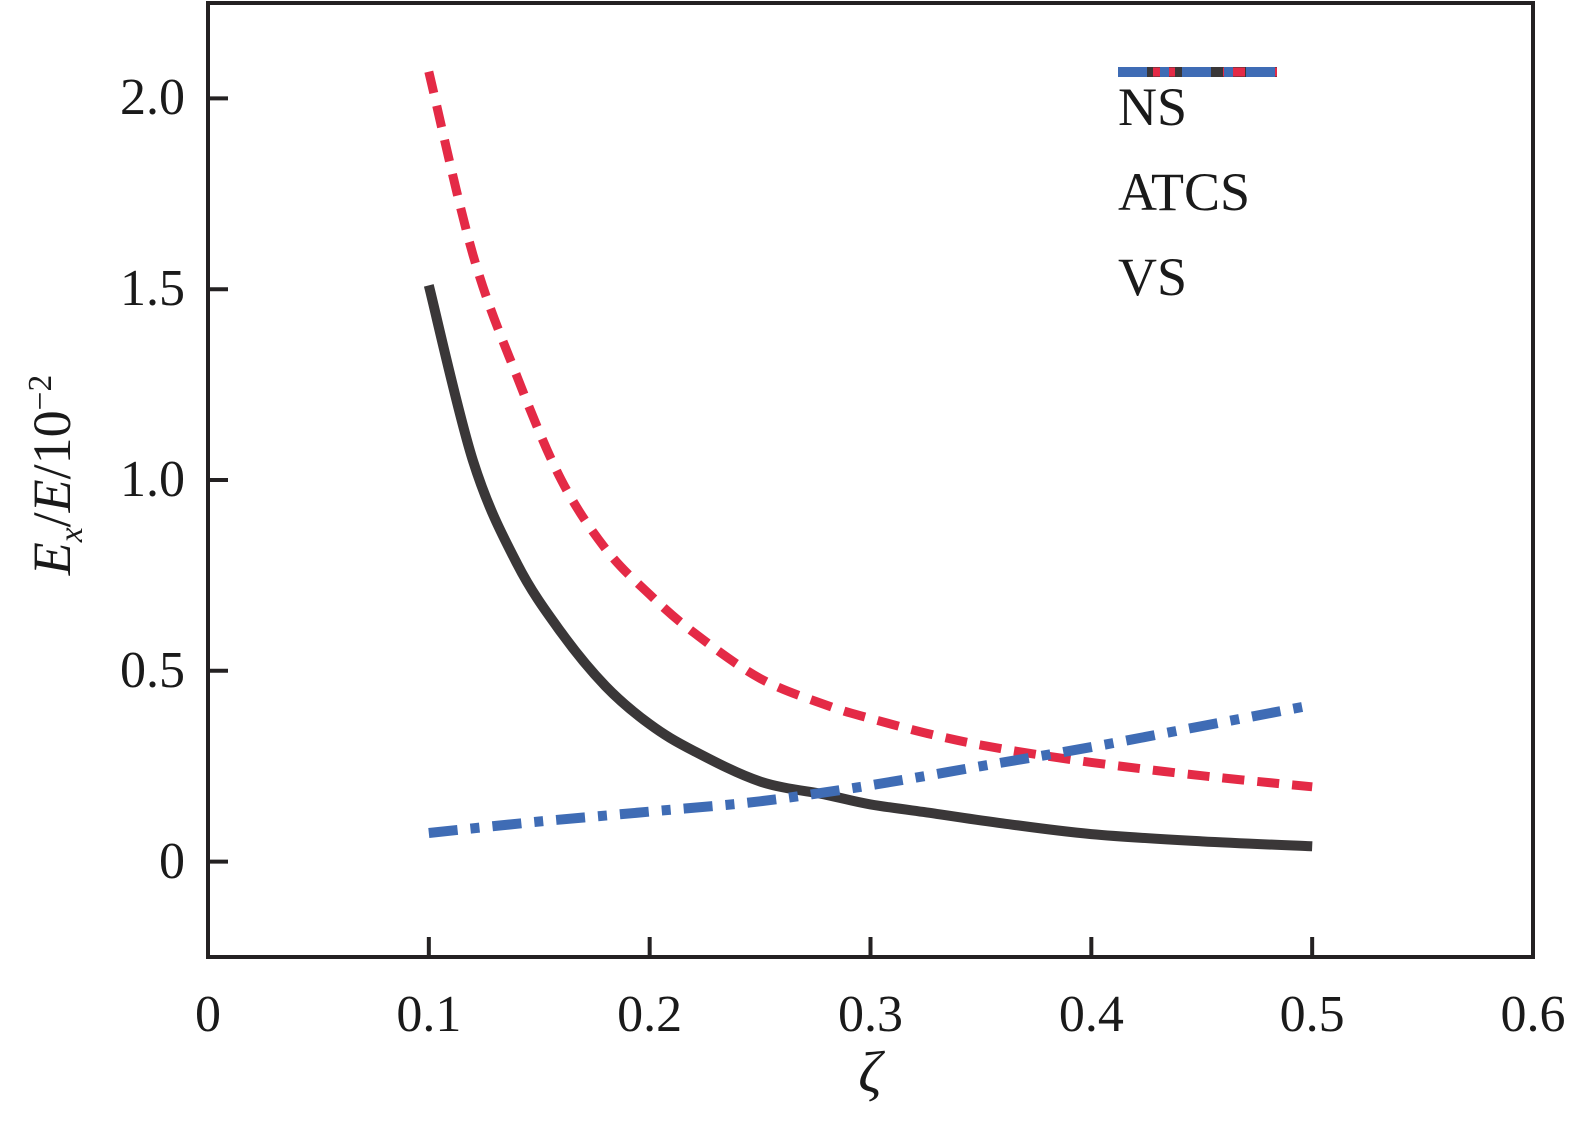 Image resolution: width=1575 pixels, height=1132 pixels. Describe the element at coordinates (871, 769) in the screenshot. I see `vs-curve` at that location.